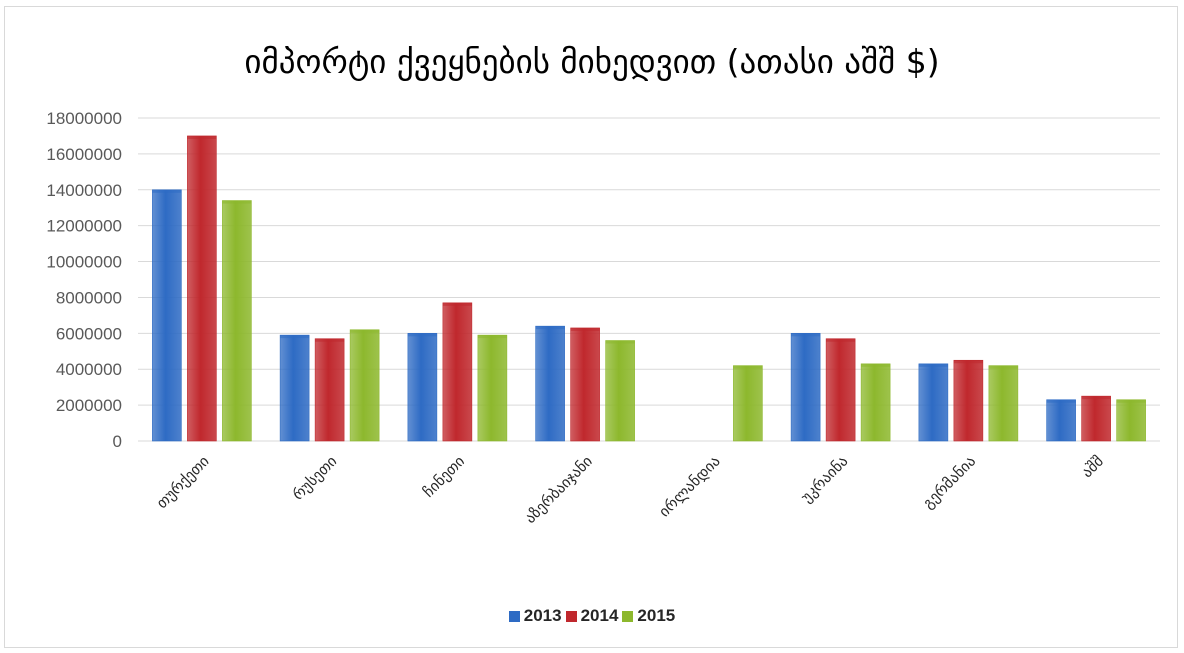 The image size is (1184, 653). I want to click on x-tick-label: გერმანია, so click(949, 482).